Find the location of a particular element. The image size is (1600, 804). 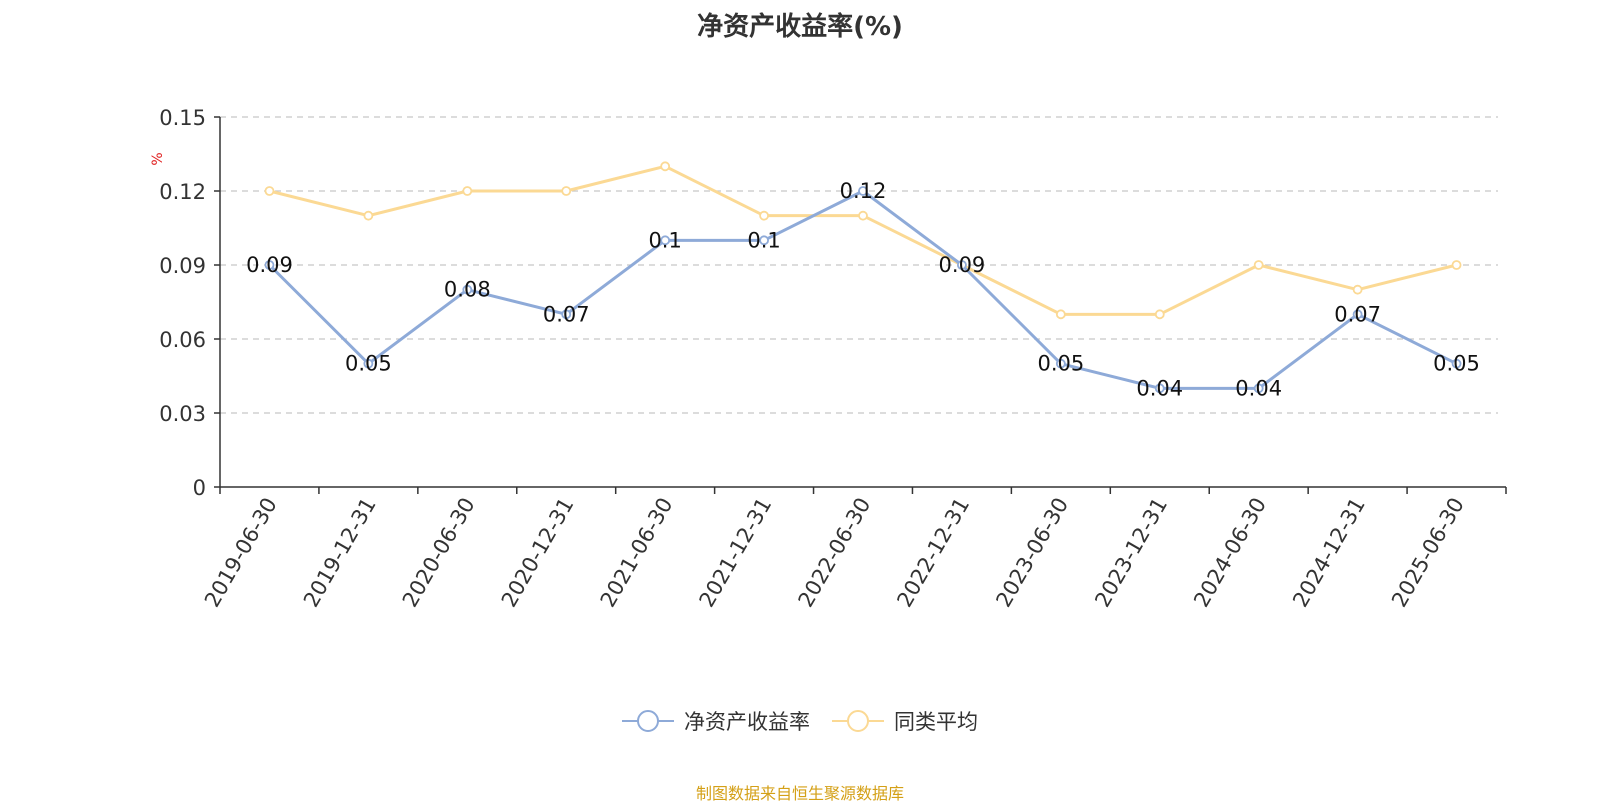

legend-peer-label: 同类平均 is located at coordinates (936, 722).